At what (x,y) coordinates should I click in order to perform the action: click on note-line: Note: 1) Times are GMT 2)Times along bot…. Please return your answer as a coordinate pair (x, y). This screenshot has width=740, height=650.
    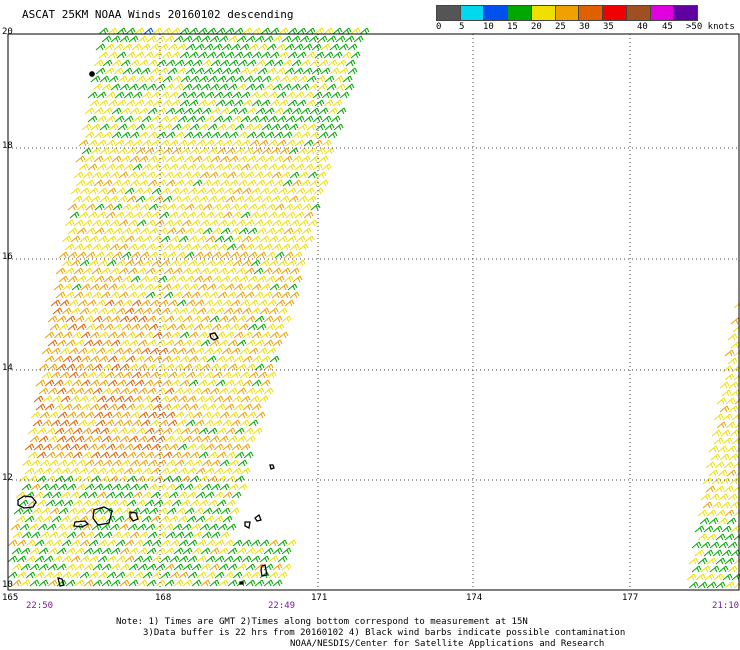
    Looking at the image, I should click on (322, 622).